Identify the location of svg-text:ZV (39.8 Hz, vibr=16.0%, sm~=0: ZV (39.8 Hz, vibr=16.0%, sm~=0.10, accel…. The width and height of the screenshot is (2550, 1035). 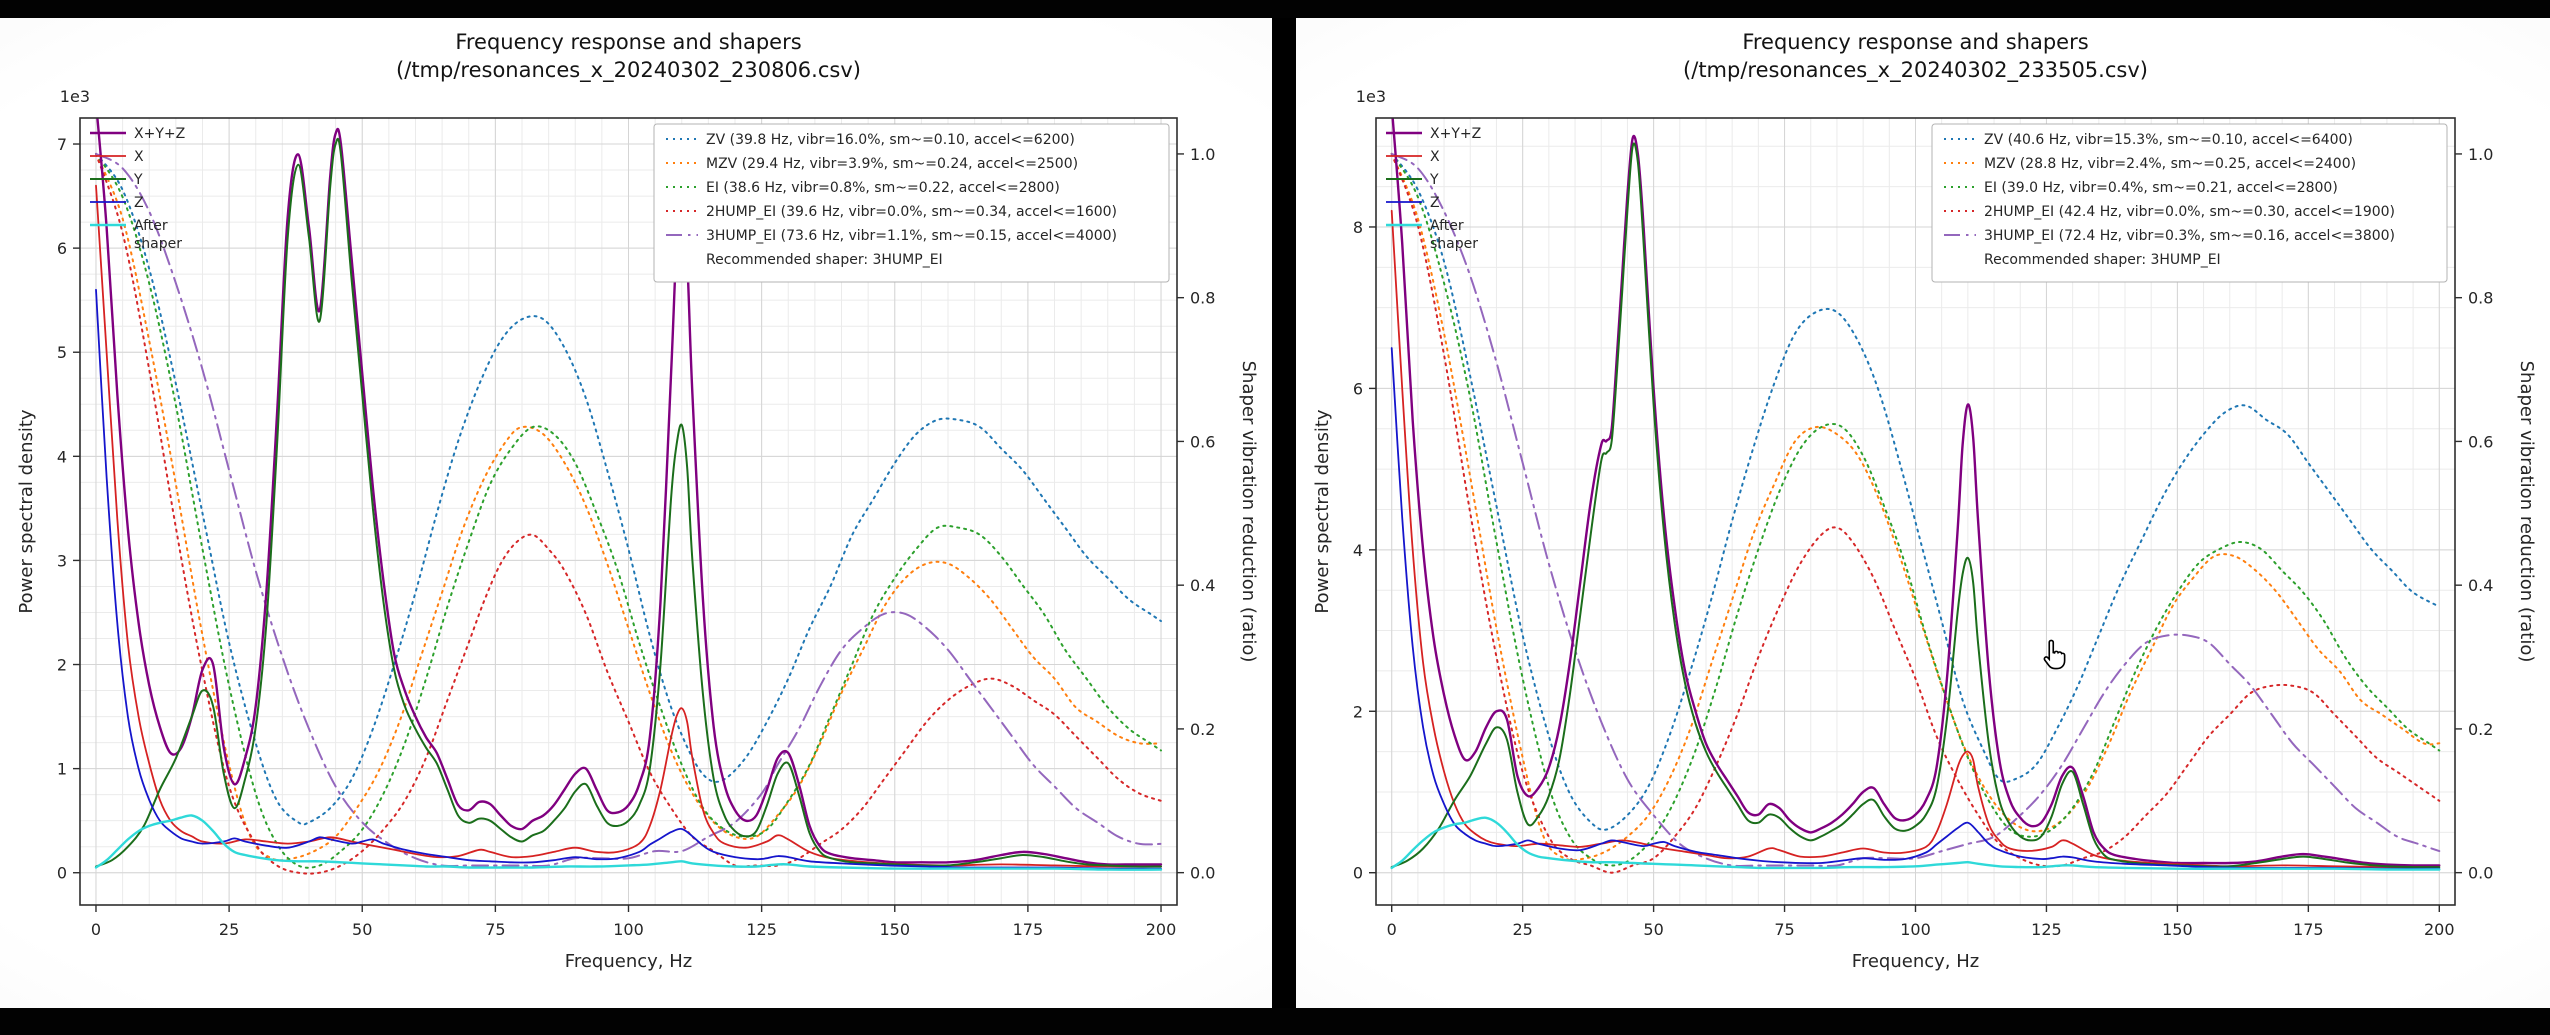
(890, 140).